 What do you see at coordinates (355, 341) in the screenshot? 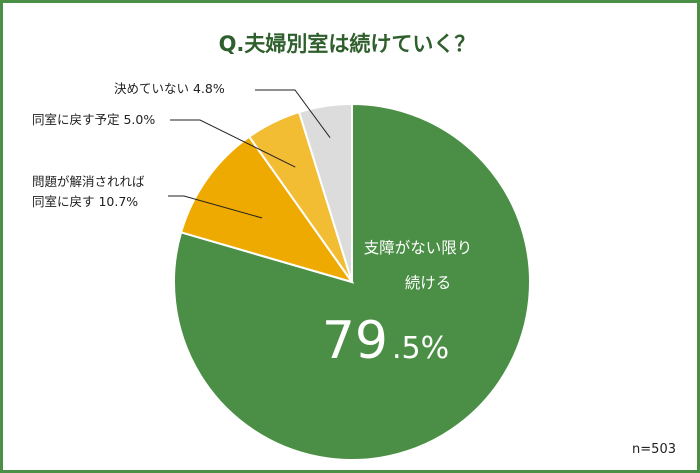
I see `slice-value-main: 79` at bounding box center [355, 341].